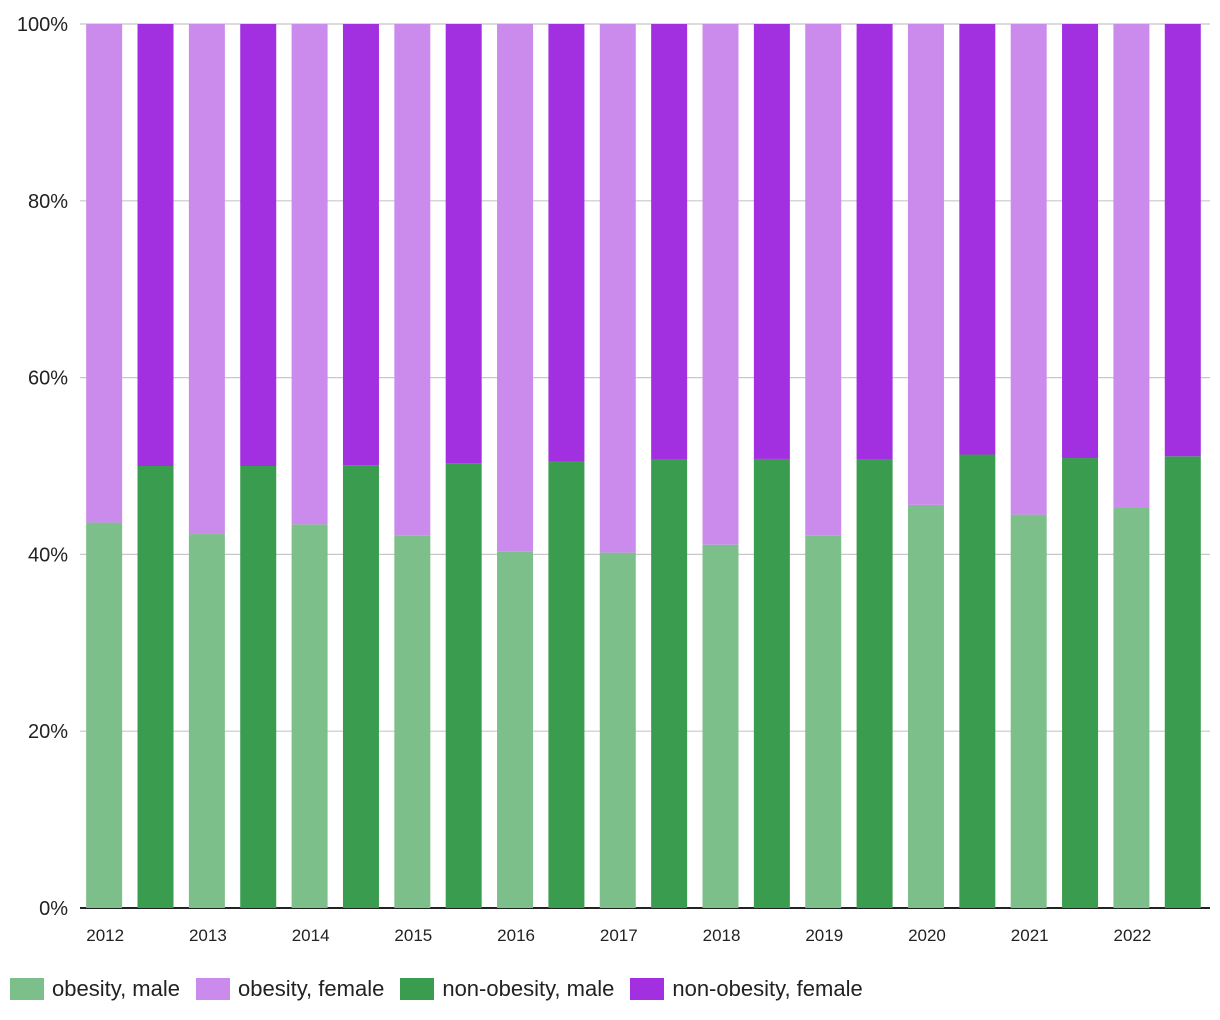  Describe the element at coordinates (53, 909) in the screenshot. I see `y-tick-label: 0%` at that location.